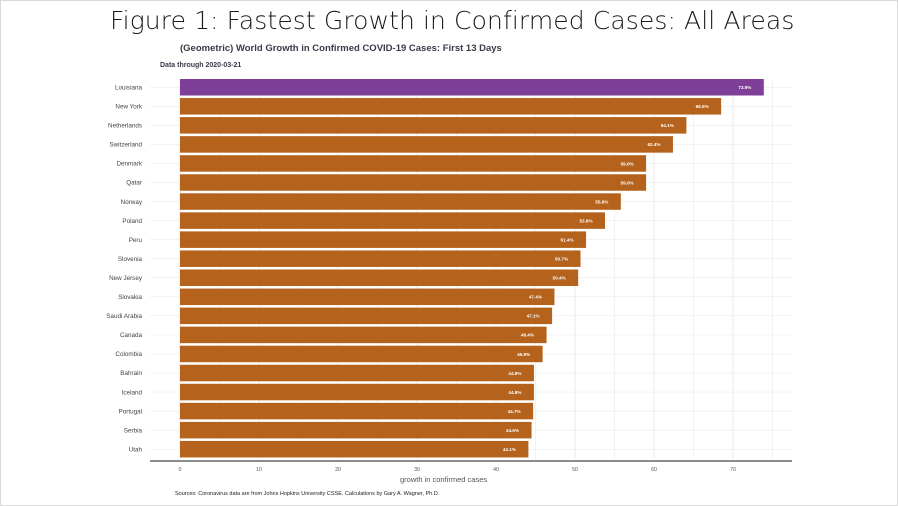 This screenshot has height=506, width=898. Describe the element at coordinates (128, 87) in the screenshot. I see `category-label: Louisiana` at that location.